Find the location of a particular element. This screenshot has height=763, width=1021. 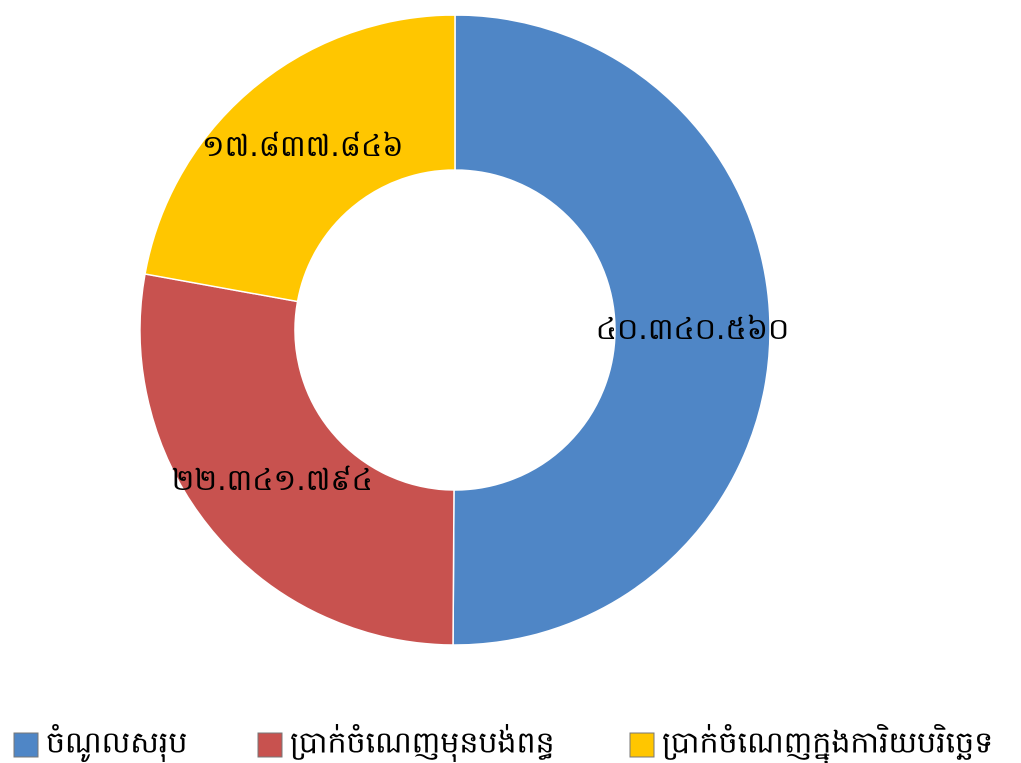

slice is located at coordinates (300, 158).